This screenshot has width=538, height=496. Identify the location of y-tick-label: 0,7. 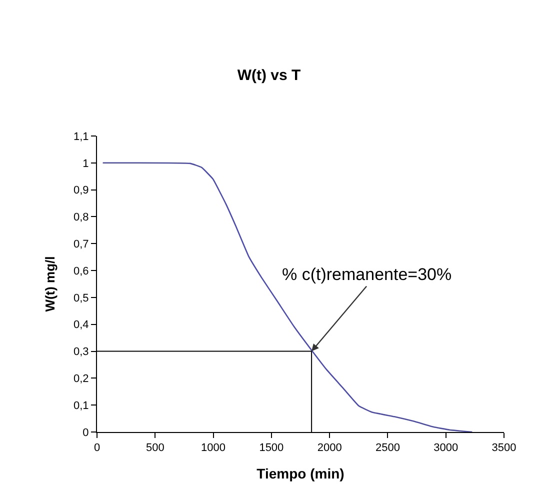
(81, 244).